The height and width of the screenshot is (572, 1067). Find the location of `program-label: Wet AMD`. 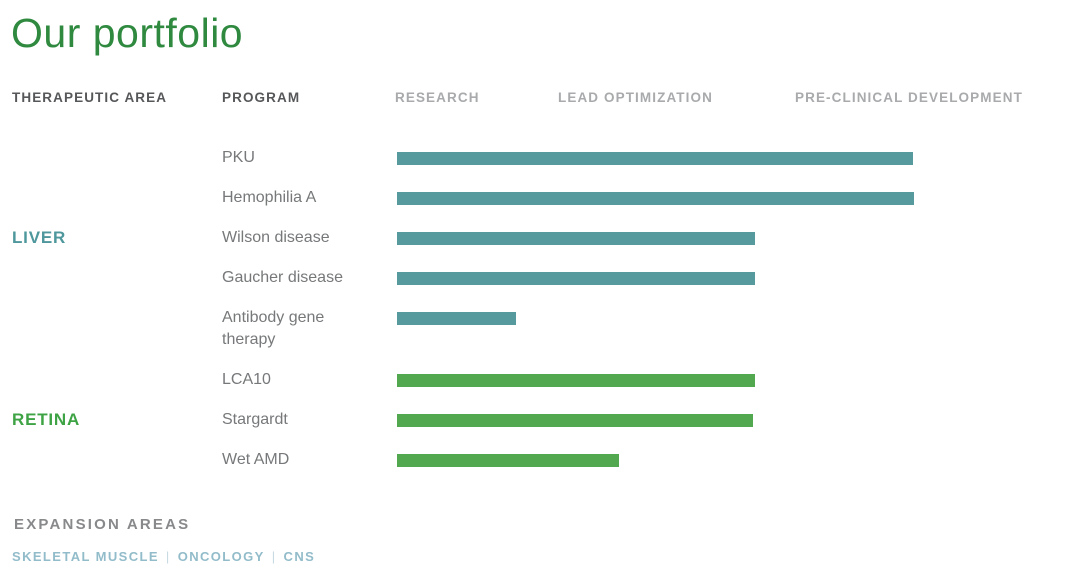

program-label: Wet AMD is located at coordinates (256, 460).